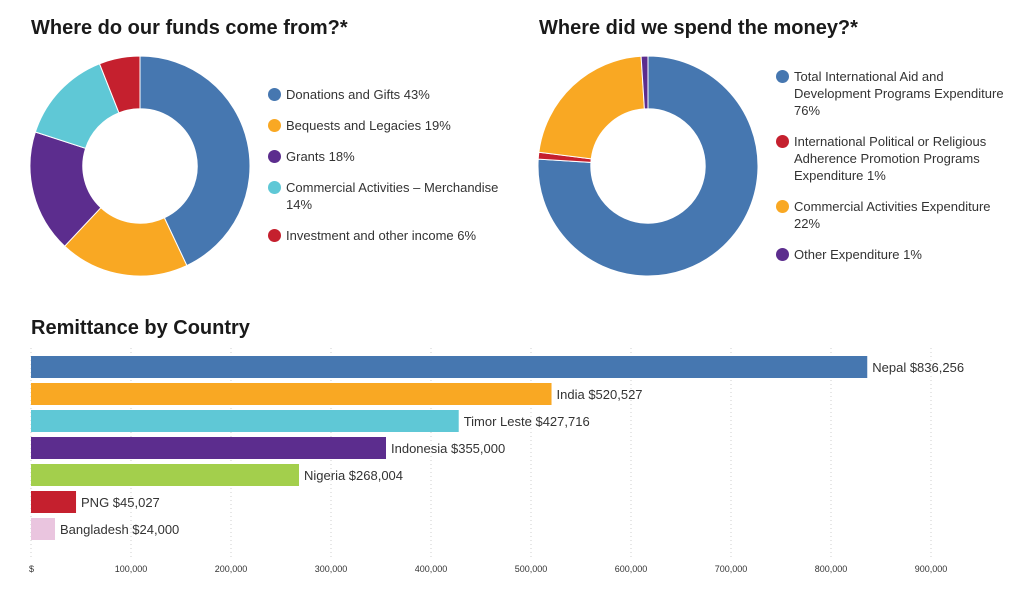 The width and height of the screenshot is (1023, 616). What do you see at coordinates (858, 254) in the screenshot?
I see `legend-label: Other Expenditure 1%` at bounding box center [858, 254].